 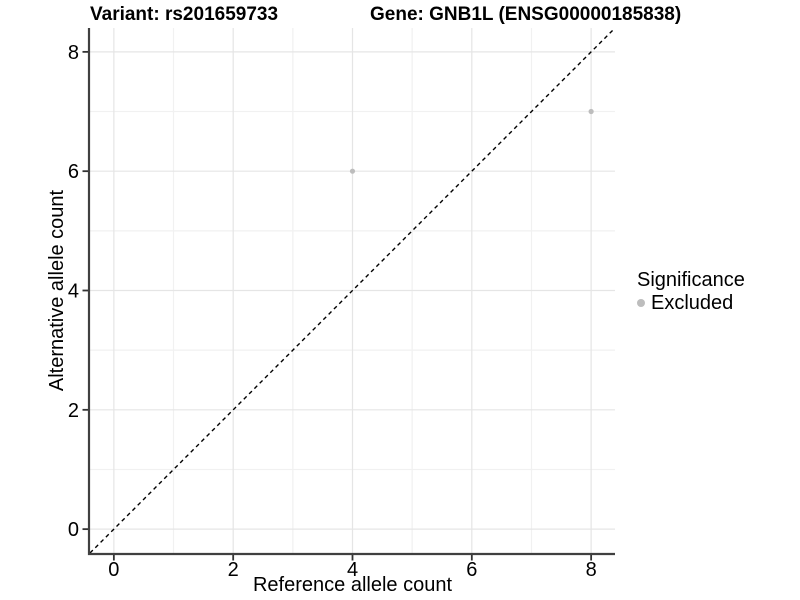 I want to click on x-tick-label: 8, so click(x=591, y=570).